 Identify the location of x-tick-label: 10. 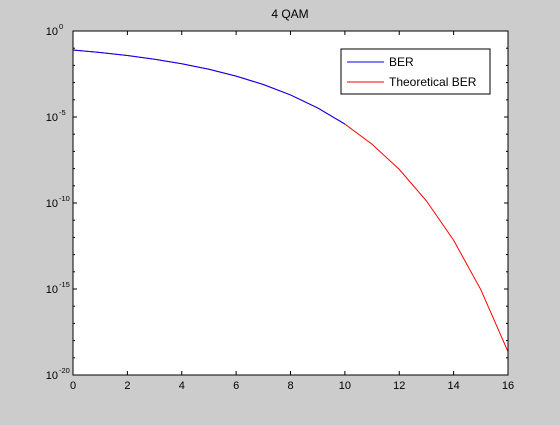
(345, 386).